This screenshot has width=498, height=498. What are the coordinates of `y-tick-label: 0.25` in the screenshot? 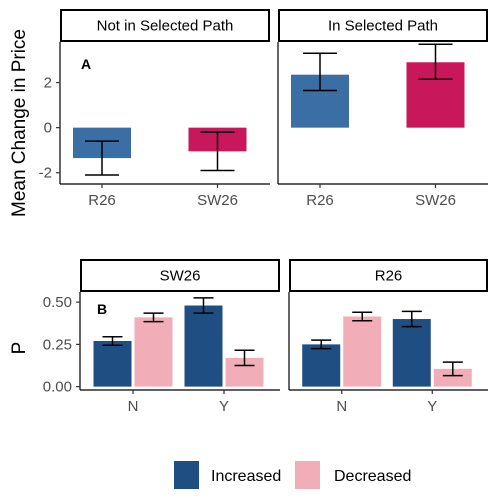 It's located at (57, 344).